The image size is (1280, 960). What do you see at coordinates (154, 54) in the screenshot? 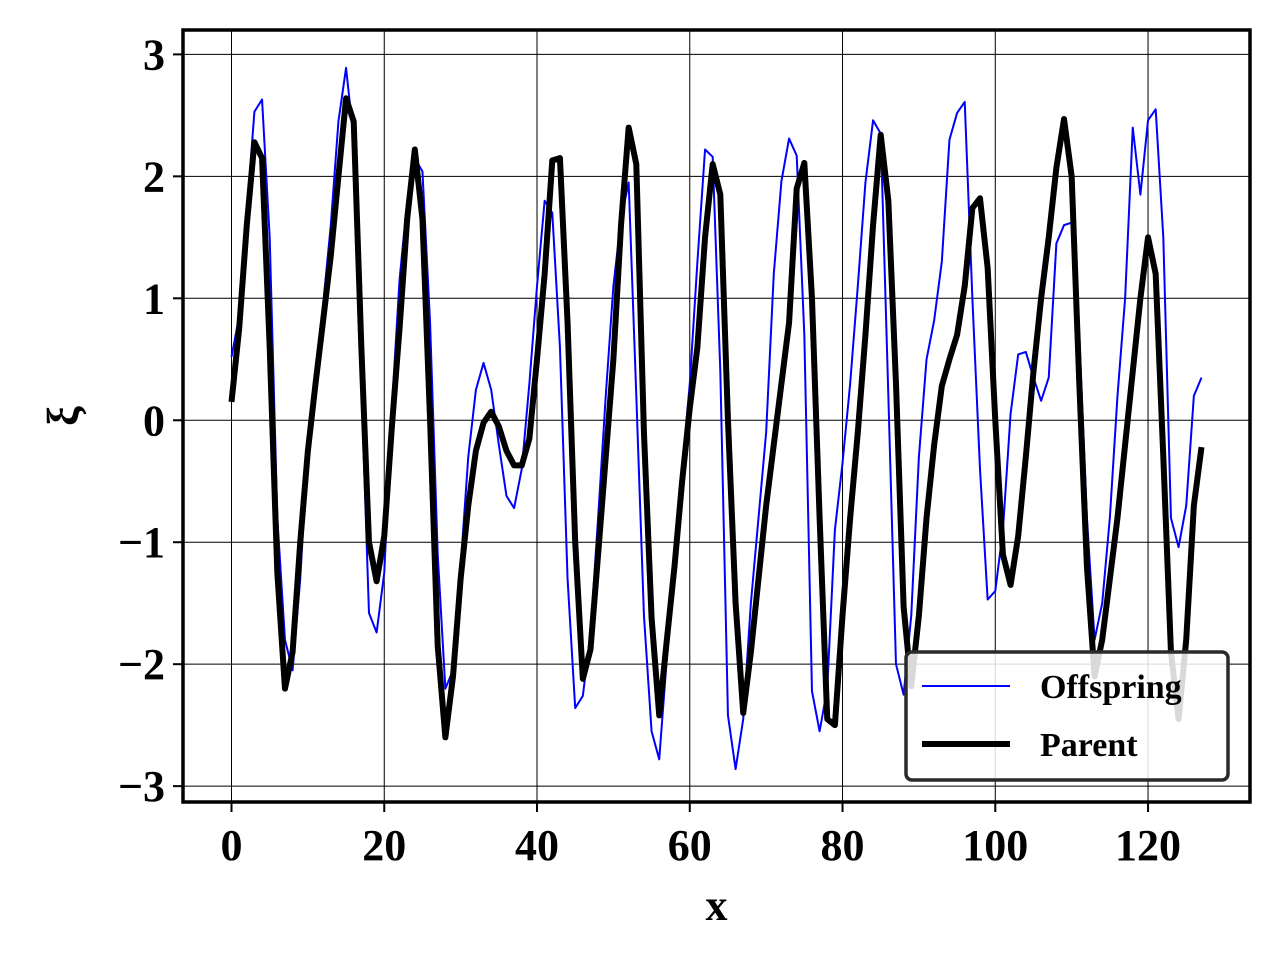
I see `y-tick-label: 3` at bounding box center [154, 54].